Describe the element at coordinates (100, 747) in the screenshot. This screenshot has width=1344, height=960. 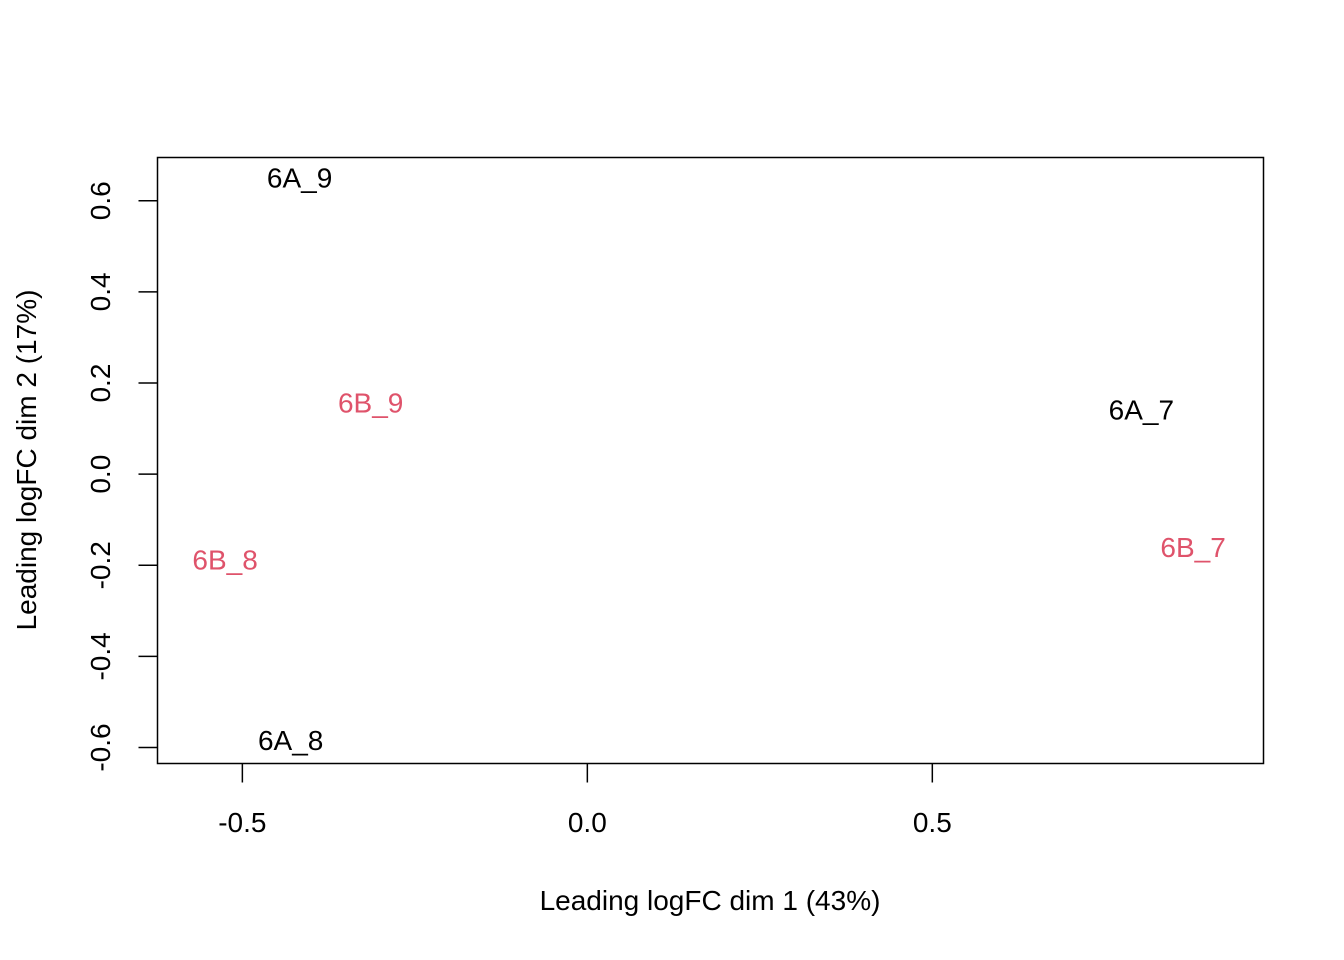
I see `y-tick-label: -0.6` at that location.